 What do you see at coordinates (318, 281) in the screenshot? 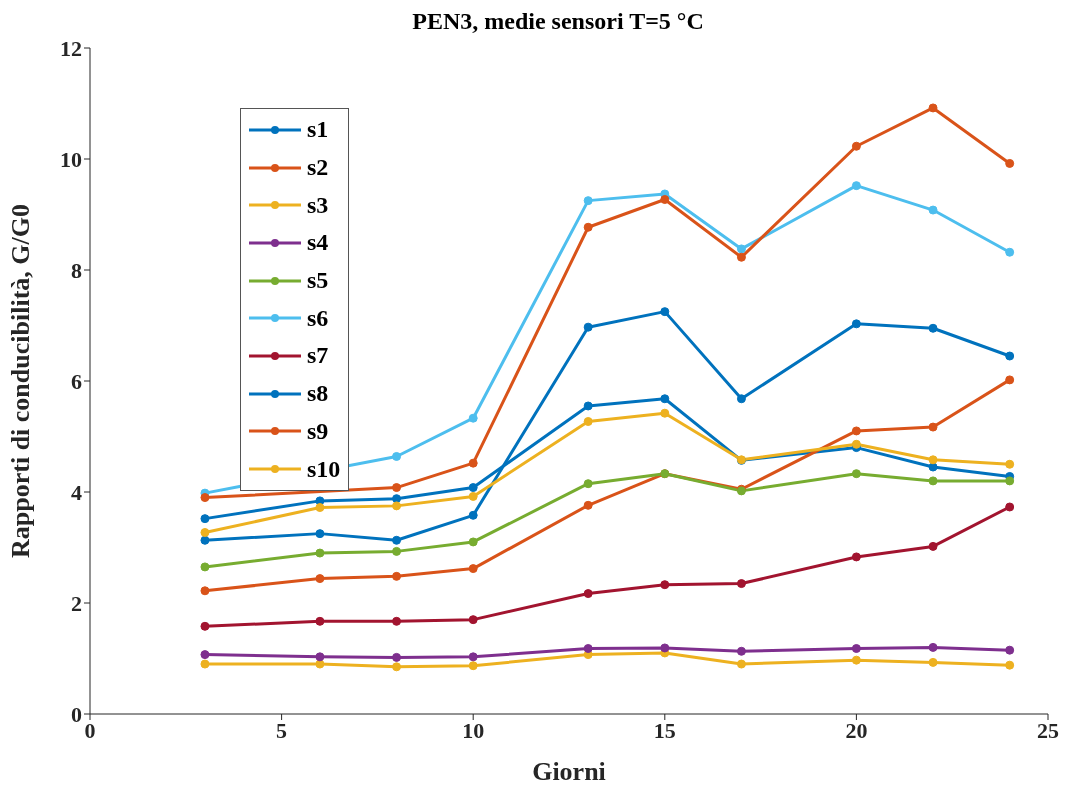
I see `legend-label: s5` at bounding box center [318, 281].